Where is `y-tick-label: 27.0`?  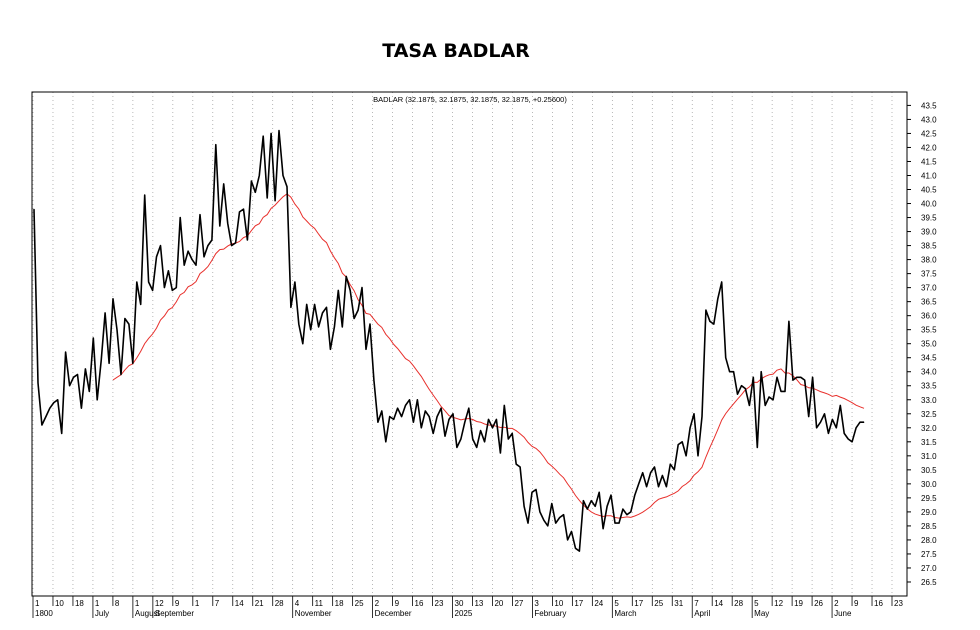 y-tick-label: 27.0 is located at coordinates (929, 568).